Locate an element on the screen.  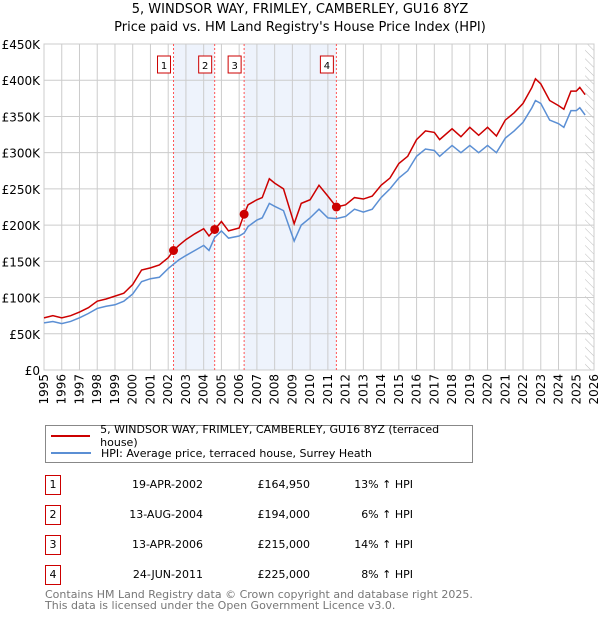
sale-marker-label: 4 is located at coordinates (327, 66).